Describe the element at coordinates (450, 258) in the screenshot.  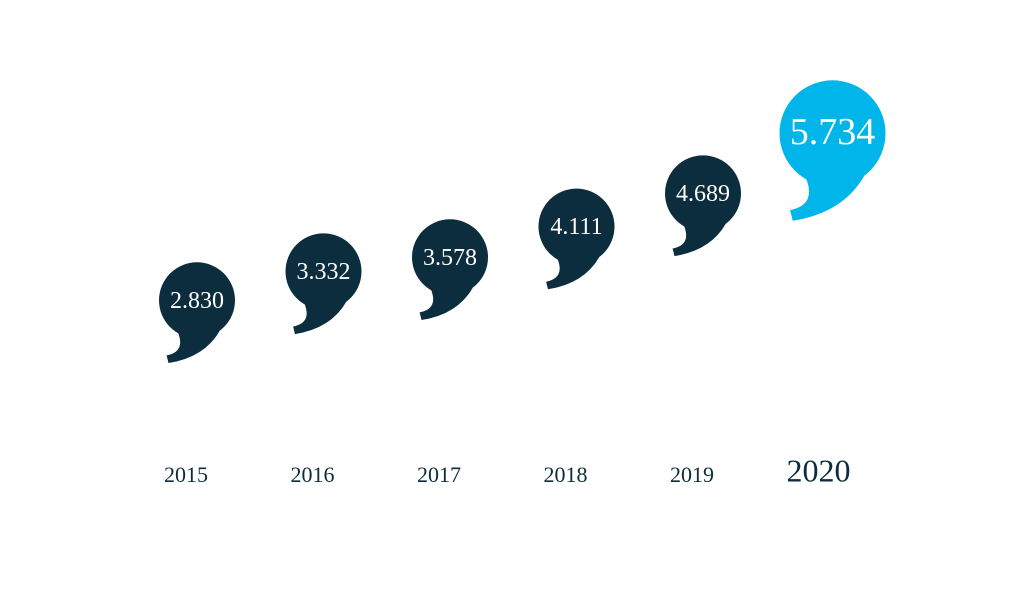
I see `value-label: 3.578` at that location.